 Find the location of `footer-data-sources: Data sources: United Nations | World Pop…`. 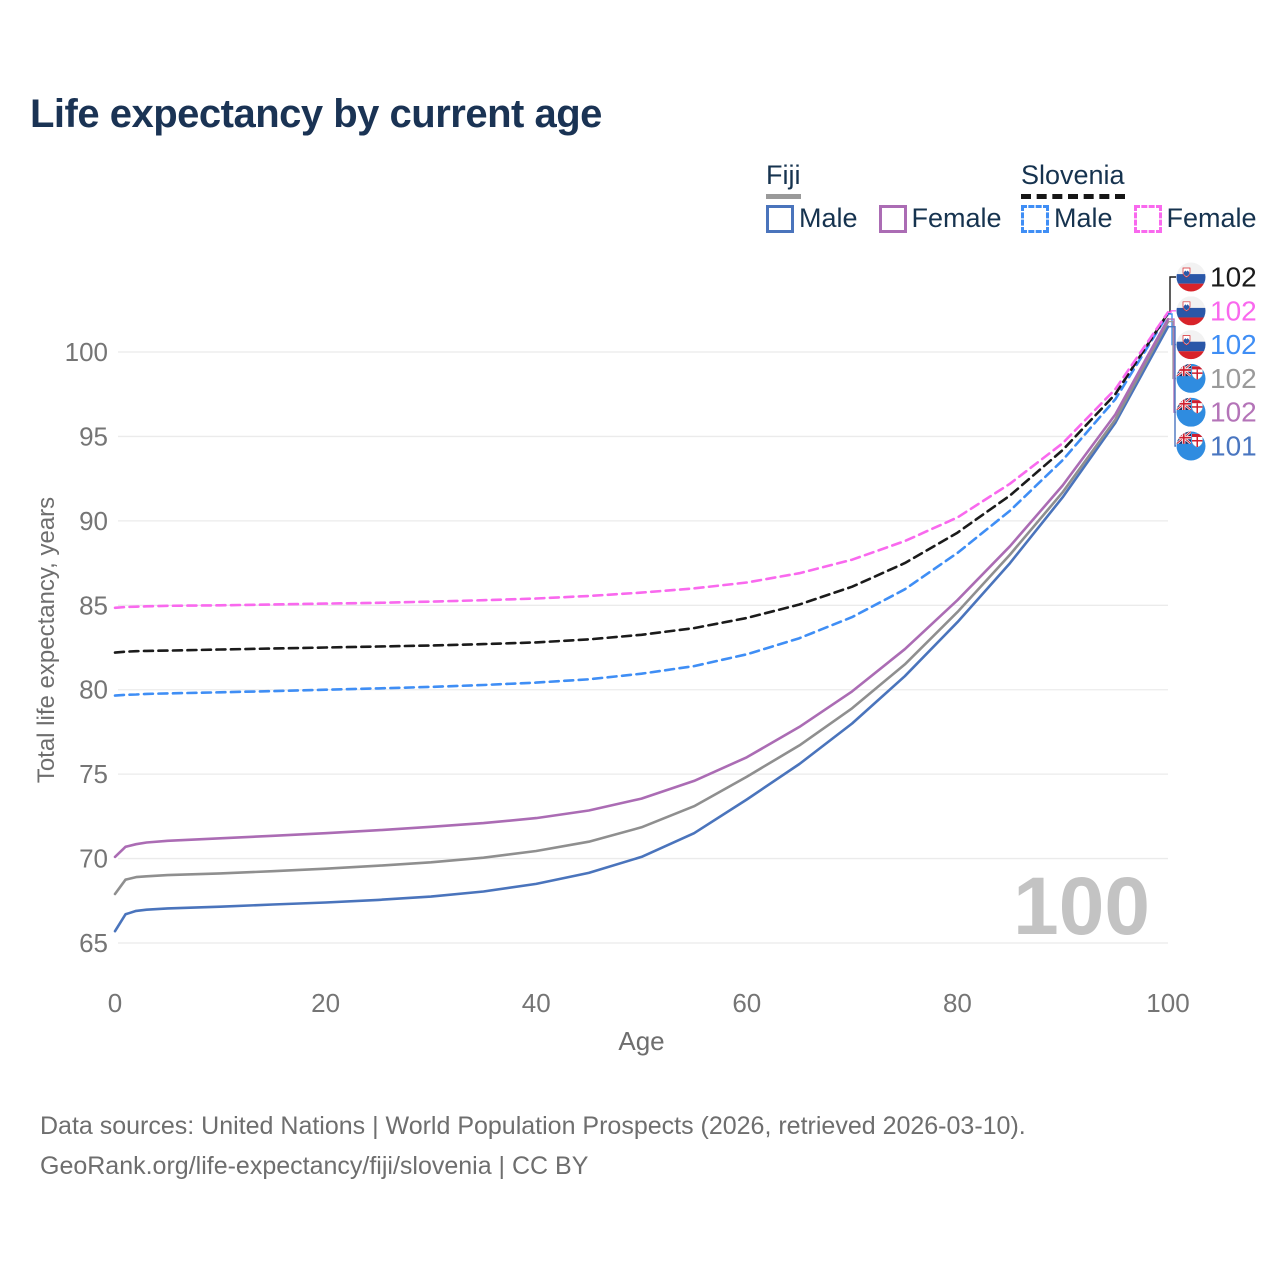

footer-data-sources: Data sources: United Nations | World Pop… is located at coordinates (533, 1126).